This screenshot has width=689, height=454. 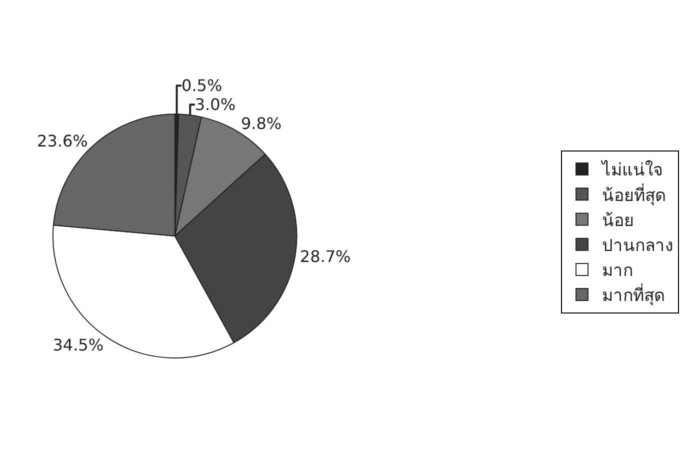 What do you see at coordinates (62, 140) in the screenshot?
I see `data-label: 23.6%` at bounding box center [62, 140].